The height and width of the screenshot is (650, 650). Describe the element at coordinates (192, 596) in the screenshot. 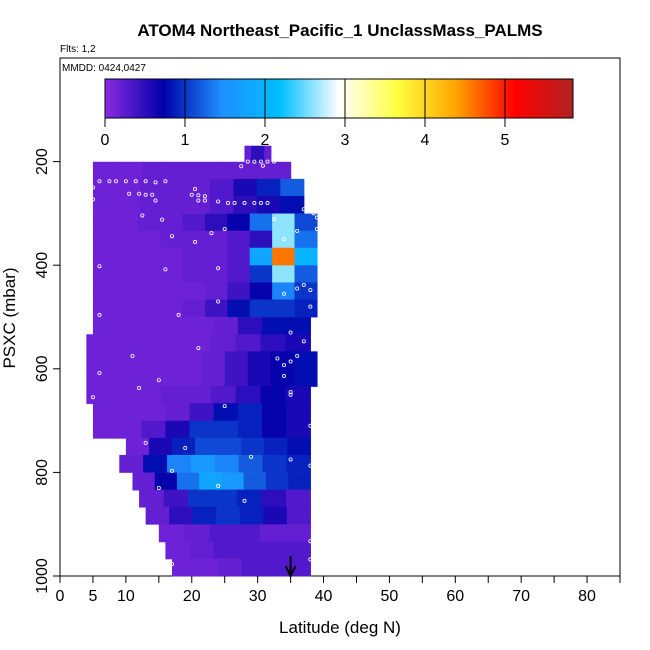

I see `x-tick-label: 20` at that location.